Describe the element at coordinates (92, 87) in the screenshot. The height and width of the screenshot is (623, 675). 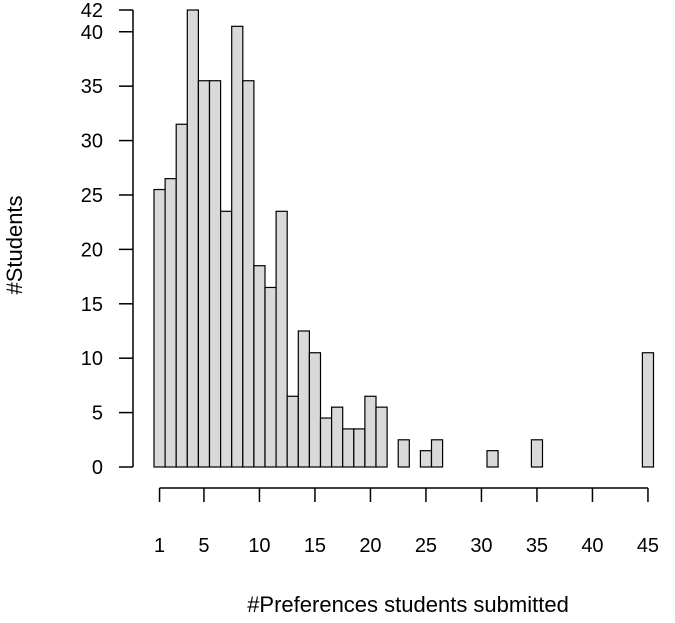
I see `y-tick-label-35: 35` at that location.